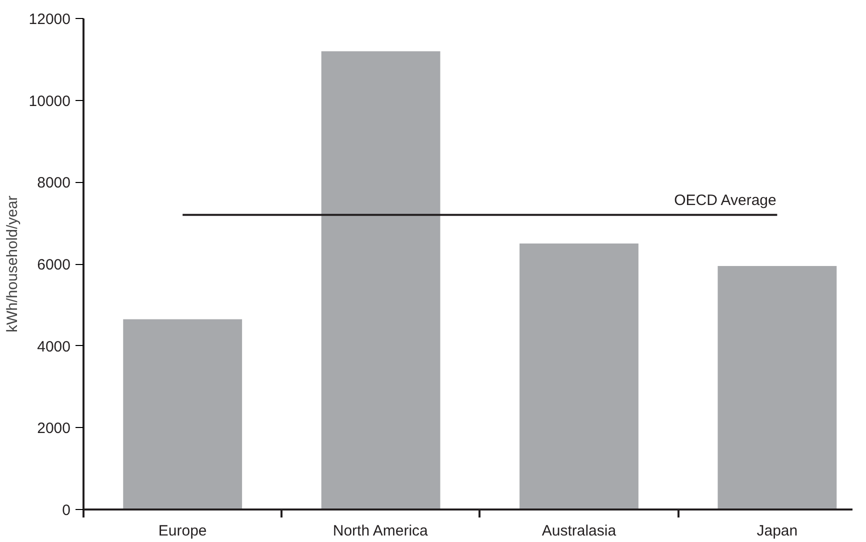 The height and width of the screenshot is (542, 866). I want to click on ref-line-label: OECD Average, so click(725, 200).